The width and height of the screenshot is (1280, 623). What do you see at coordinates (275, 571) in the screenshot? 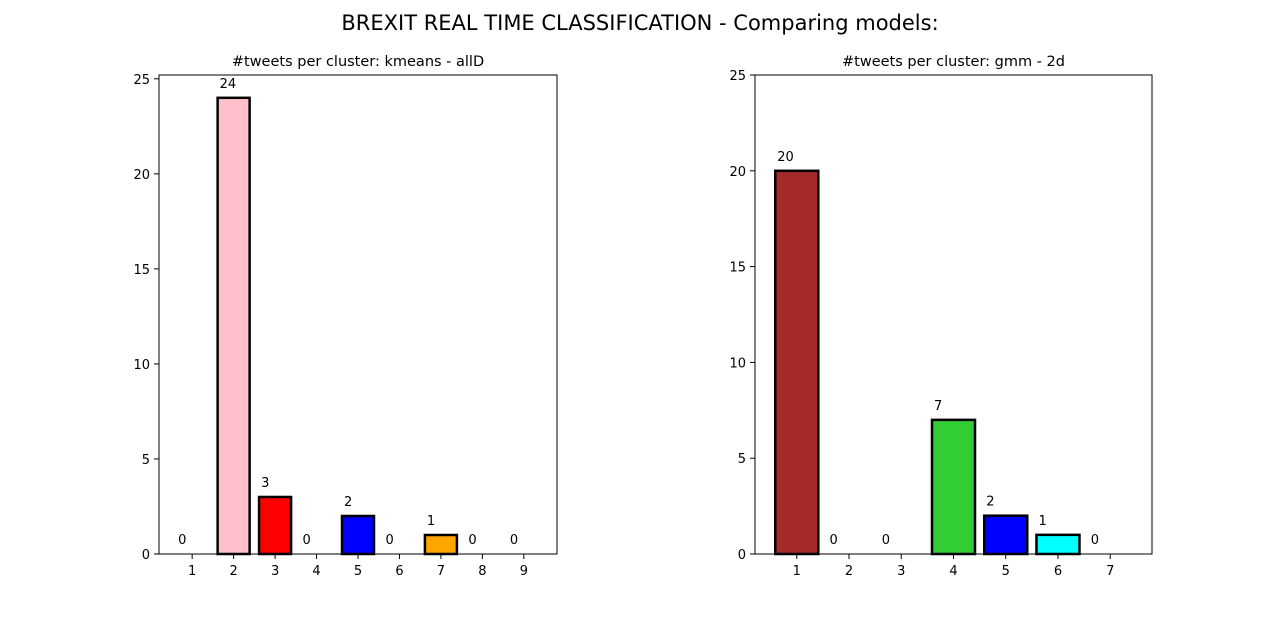
I see `x-tick-label-kmeans-3: 3` at bounding box center [275, 571].